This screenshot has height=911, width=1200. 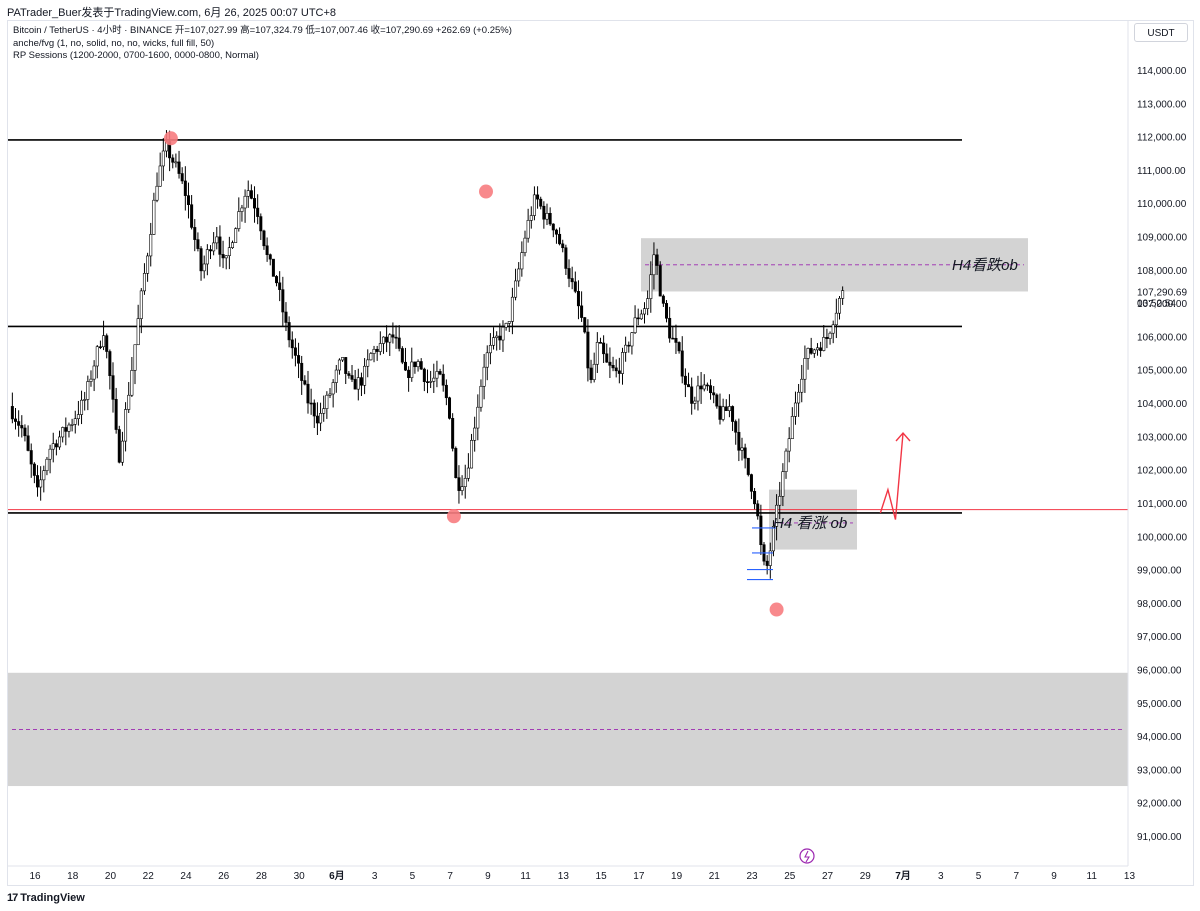 I want to click on x-tick-label: 24, so click(x=186, y=876).